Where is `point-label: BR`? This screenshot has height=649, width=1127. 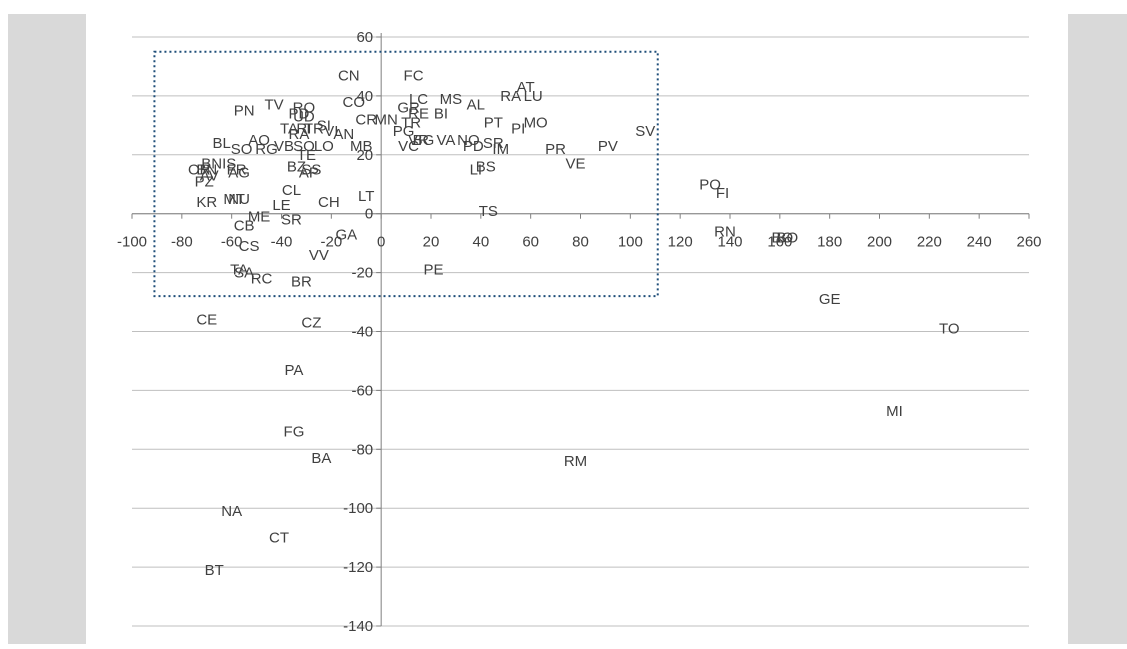
point-label: BR is located at coordinates (301, 281).